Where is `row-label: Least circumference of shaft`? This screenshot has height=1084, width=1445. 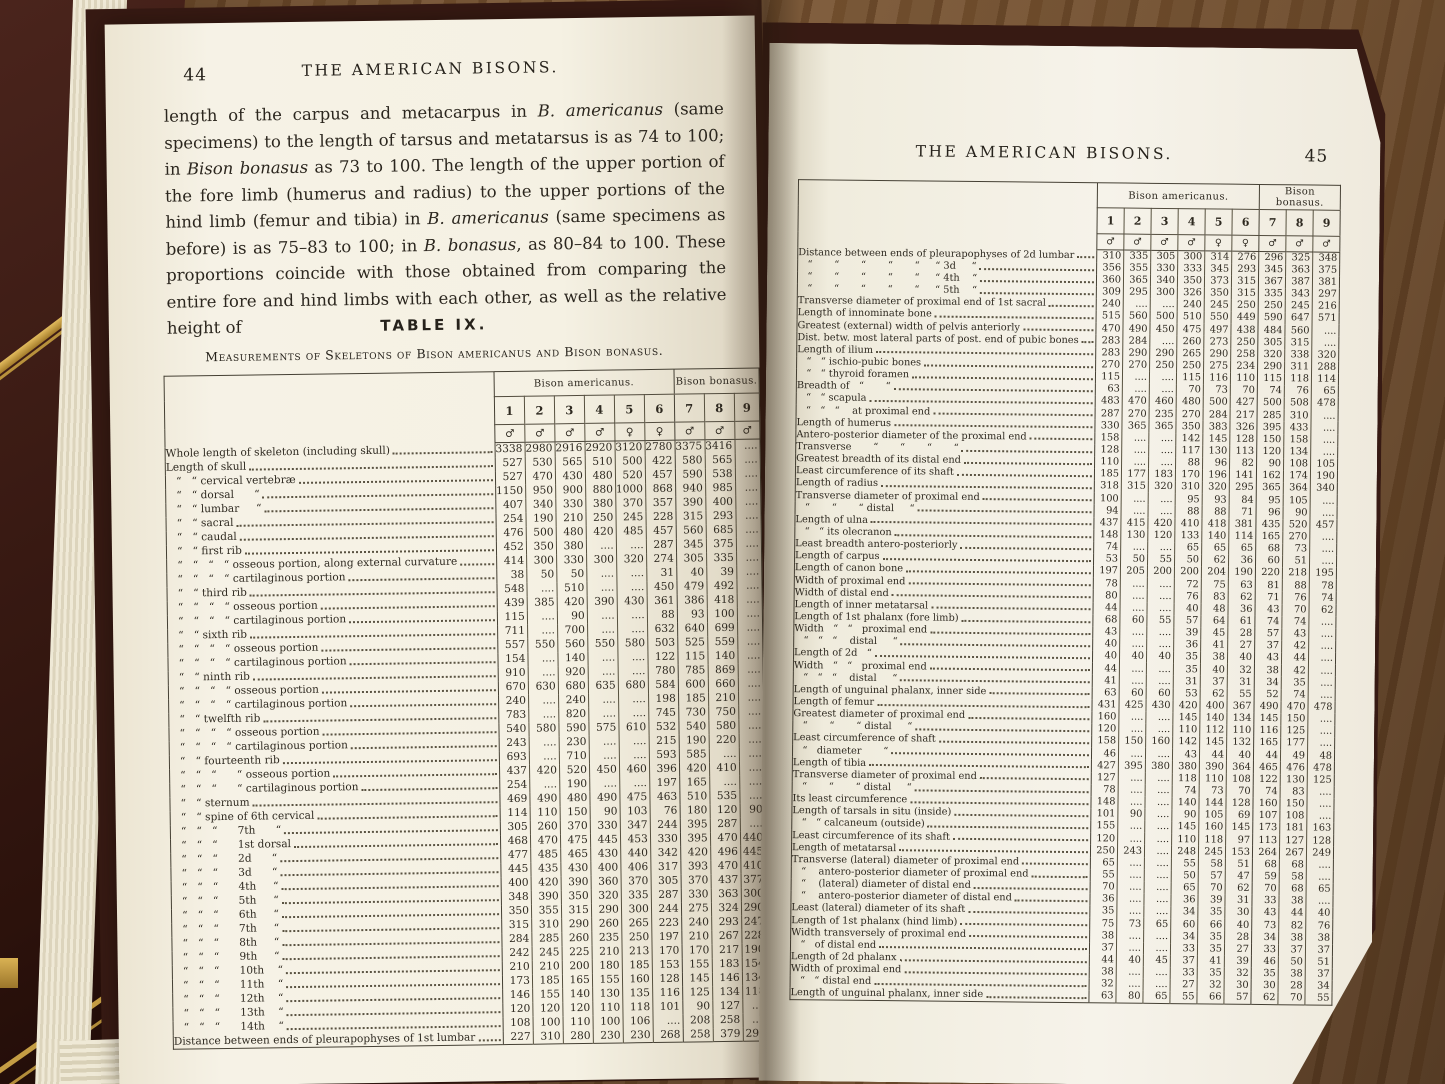
row-label: Least circumference of shaft is located at coordinates (864, 738).